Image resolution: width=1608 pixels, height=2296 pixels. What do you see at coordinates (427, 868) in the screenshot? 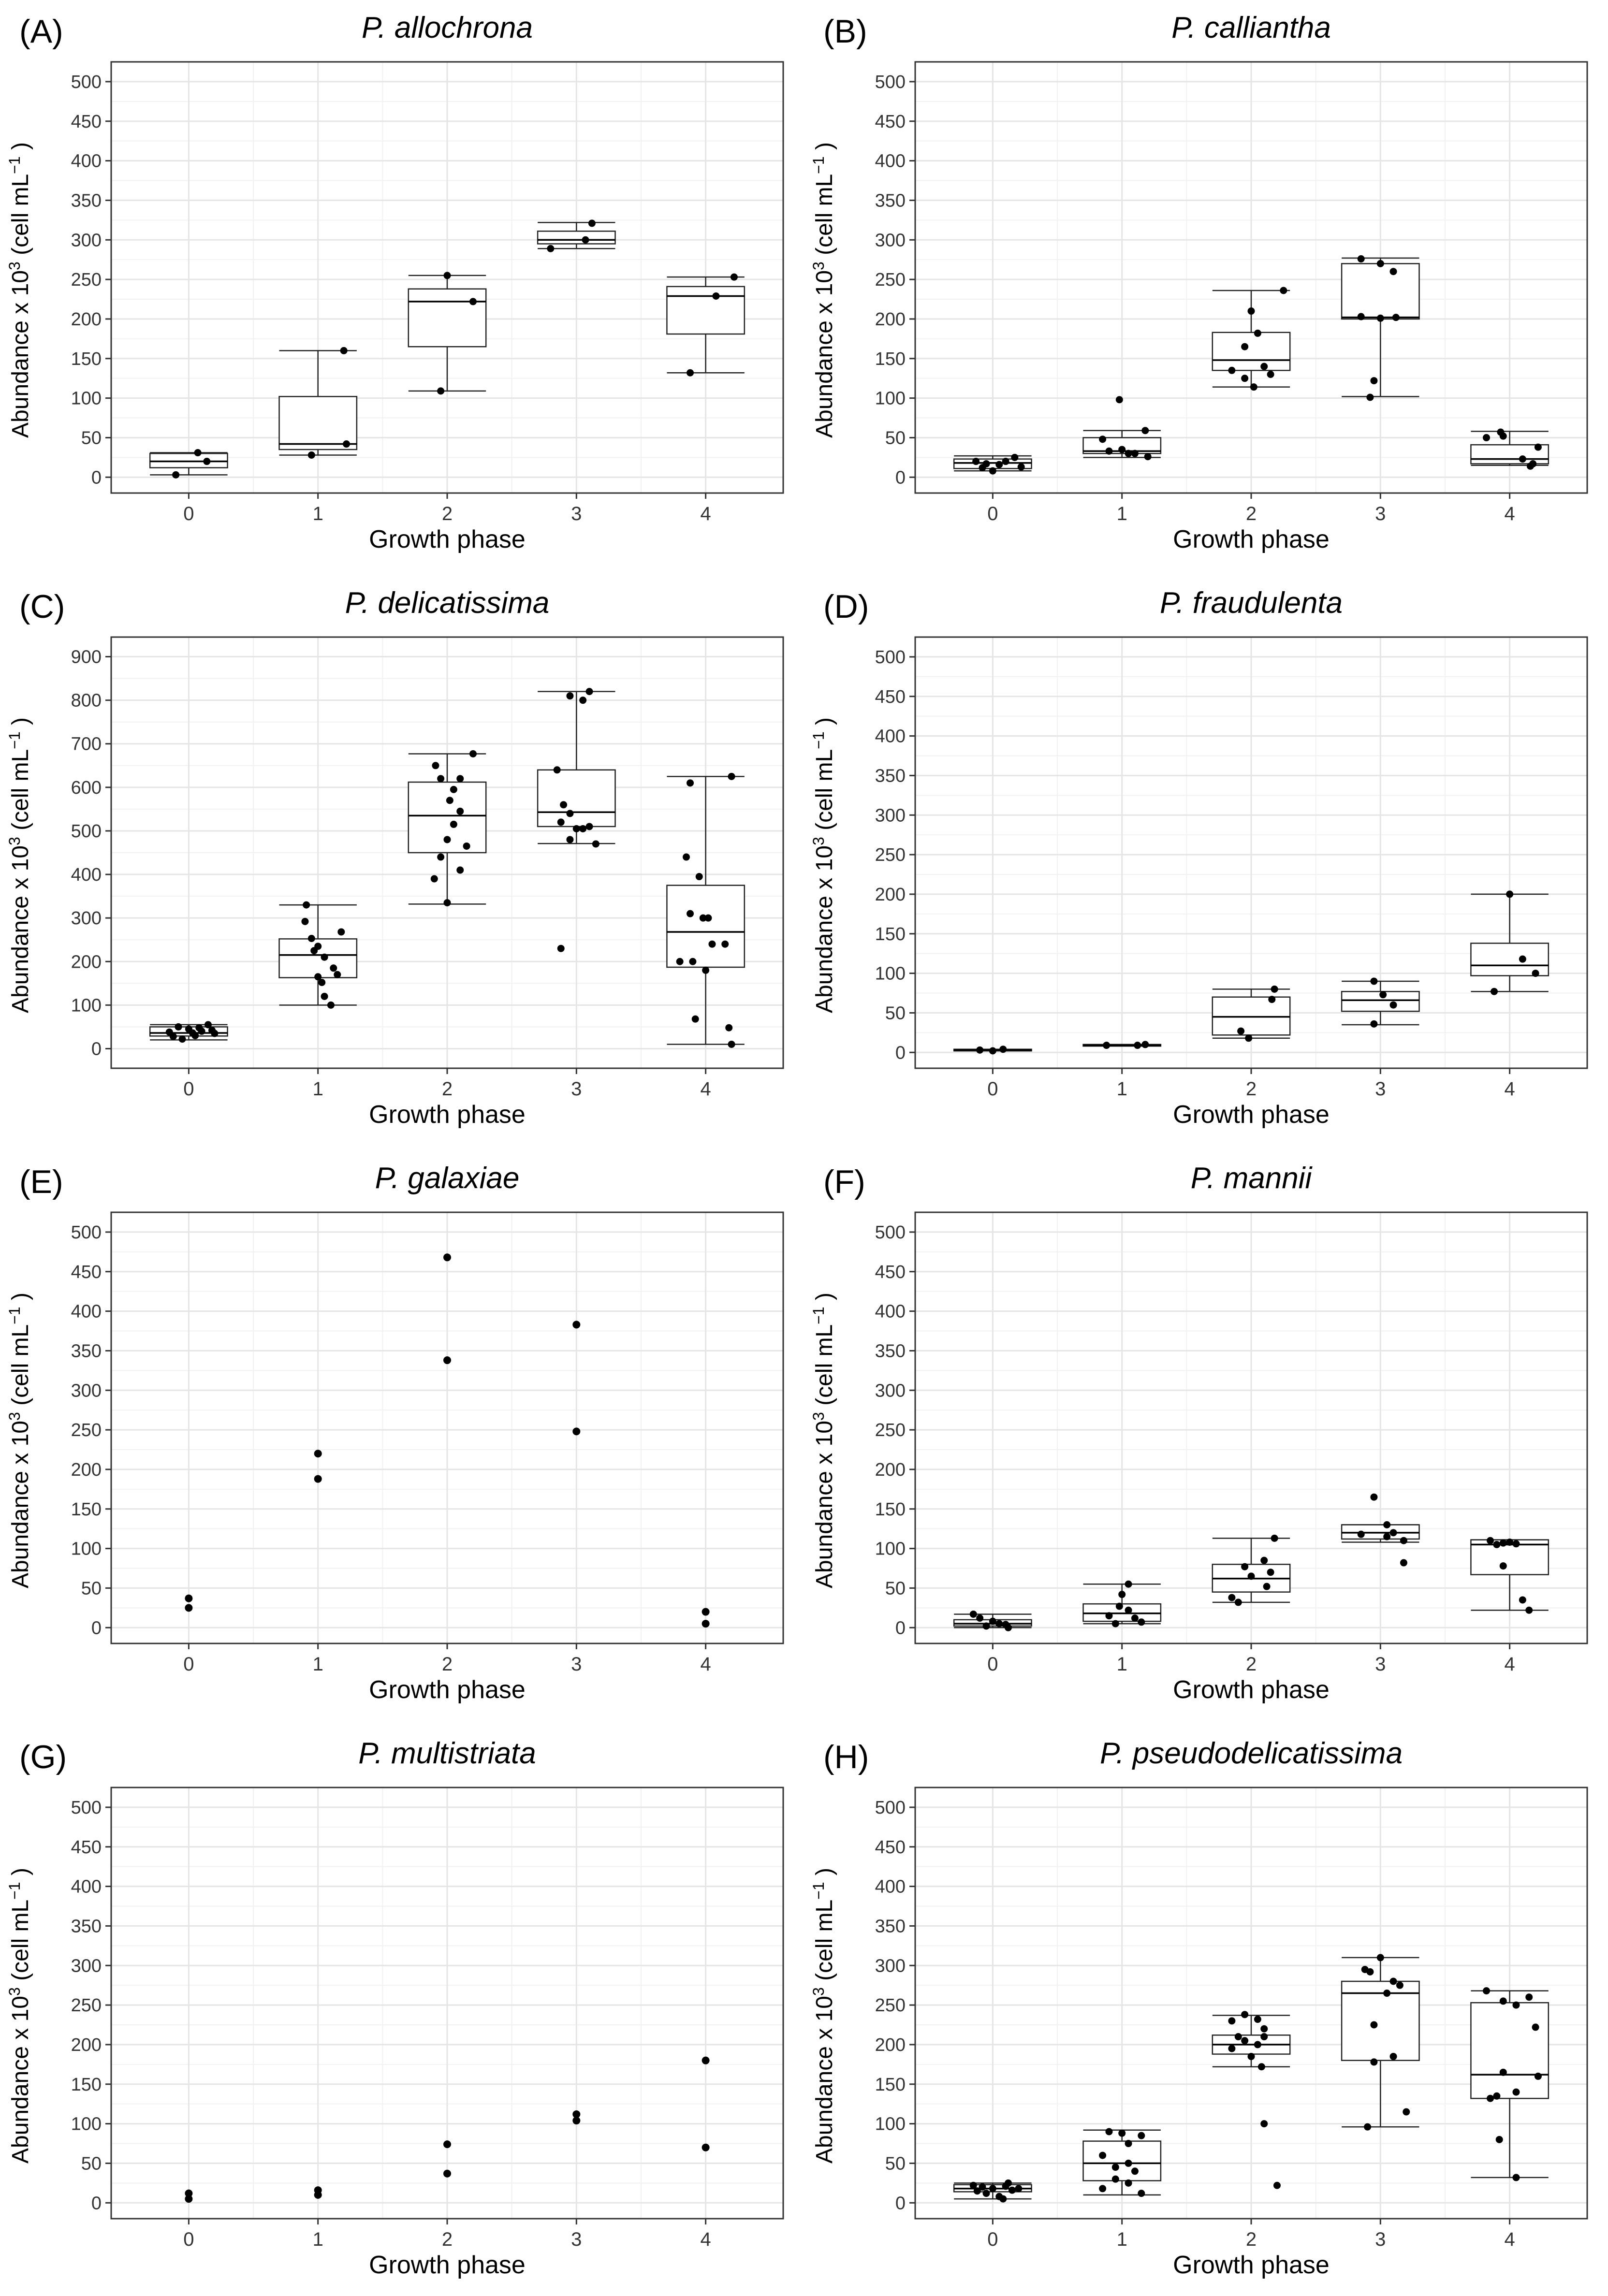
I see `plot-c: 0 100 200 300 400 500 600 700 800 900 0 1 2 3 4` at bounding box center [427, 868].